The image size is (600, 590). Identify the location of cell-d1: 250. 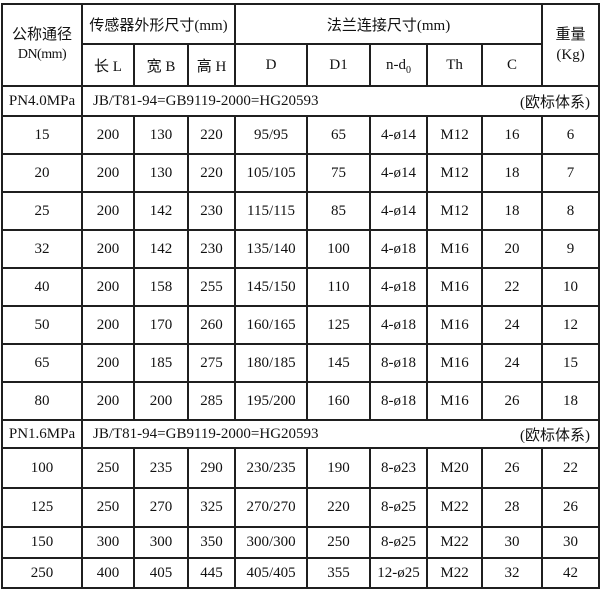
(339, 542).